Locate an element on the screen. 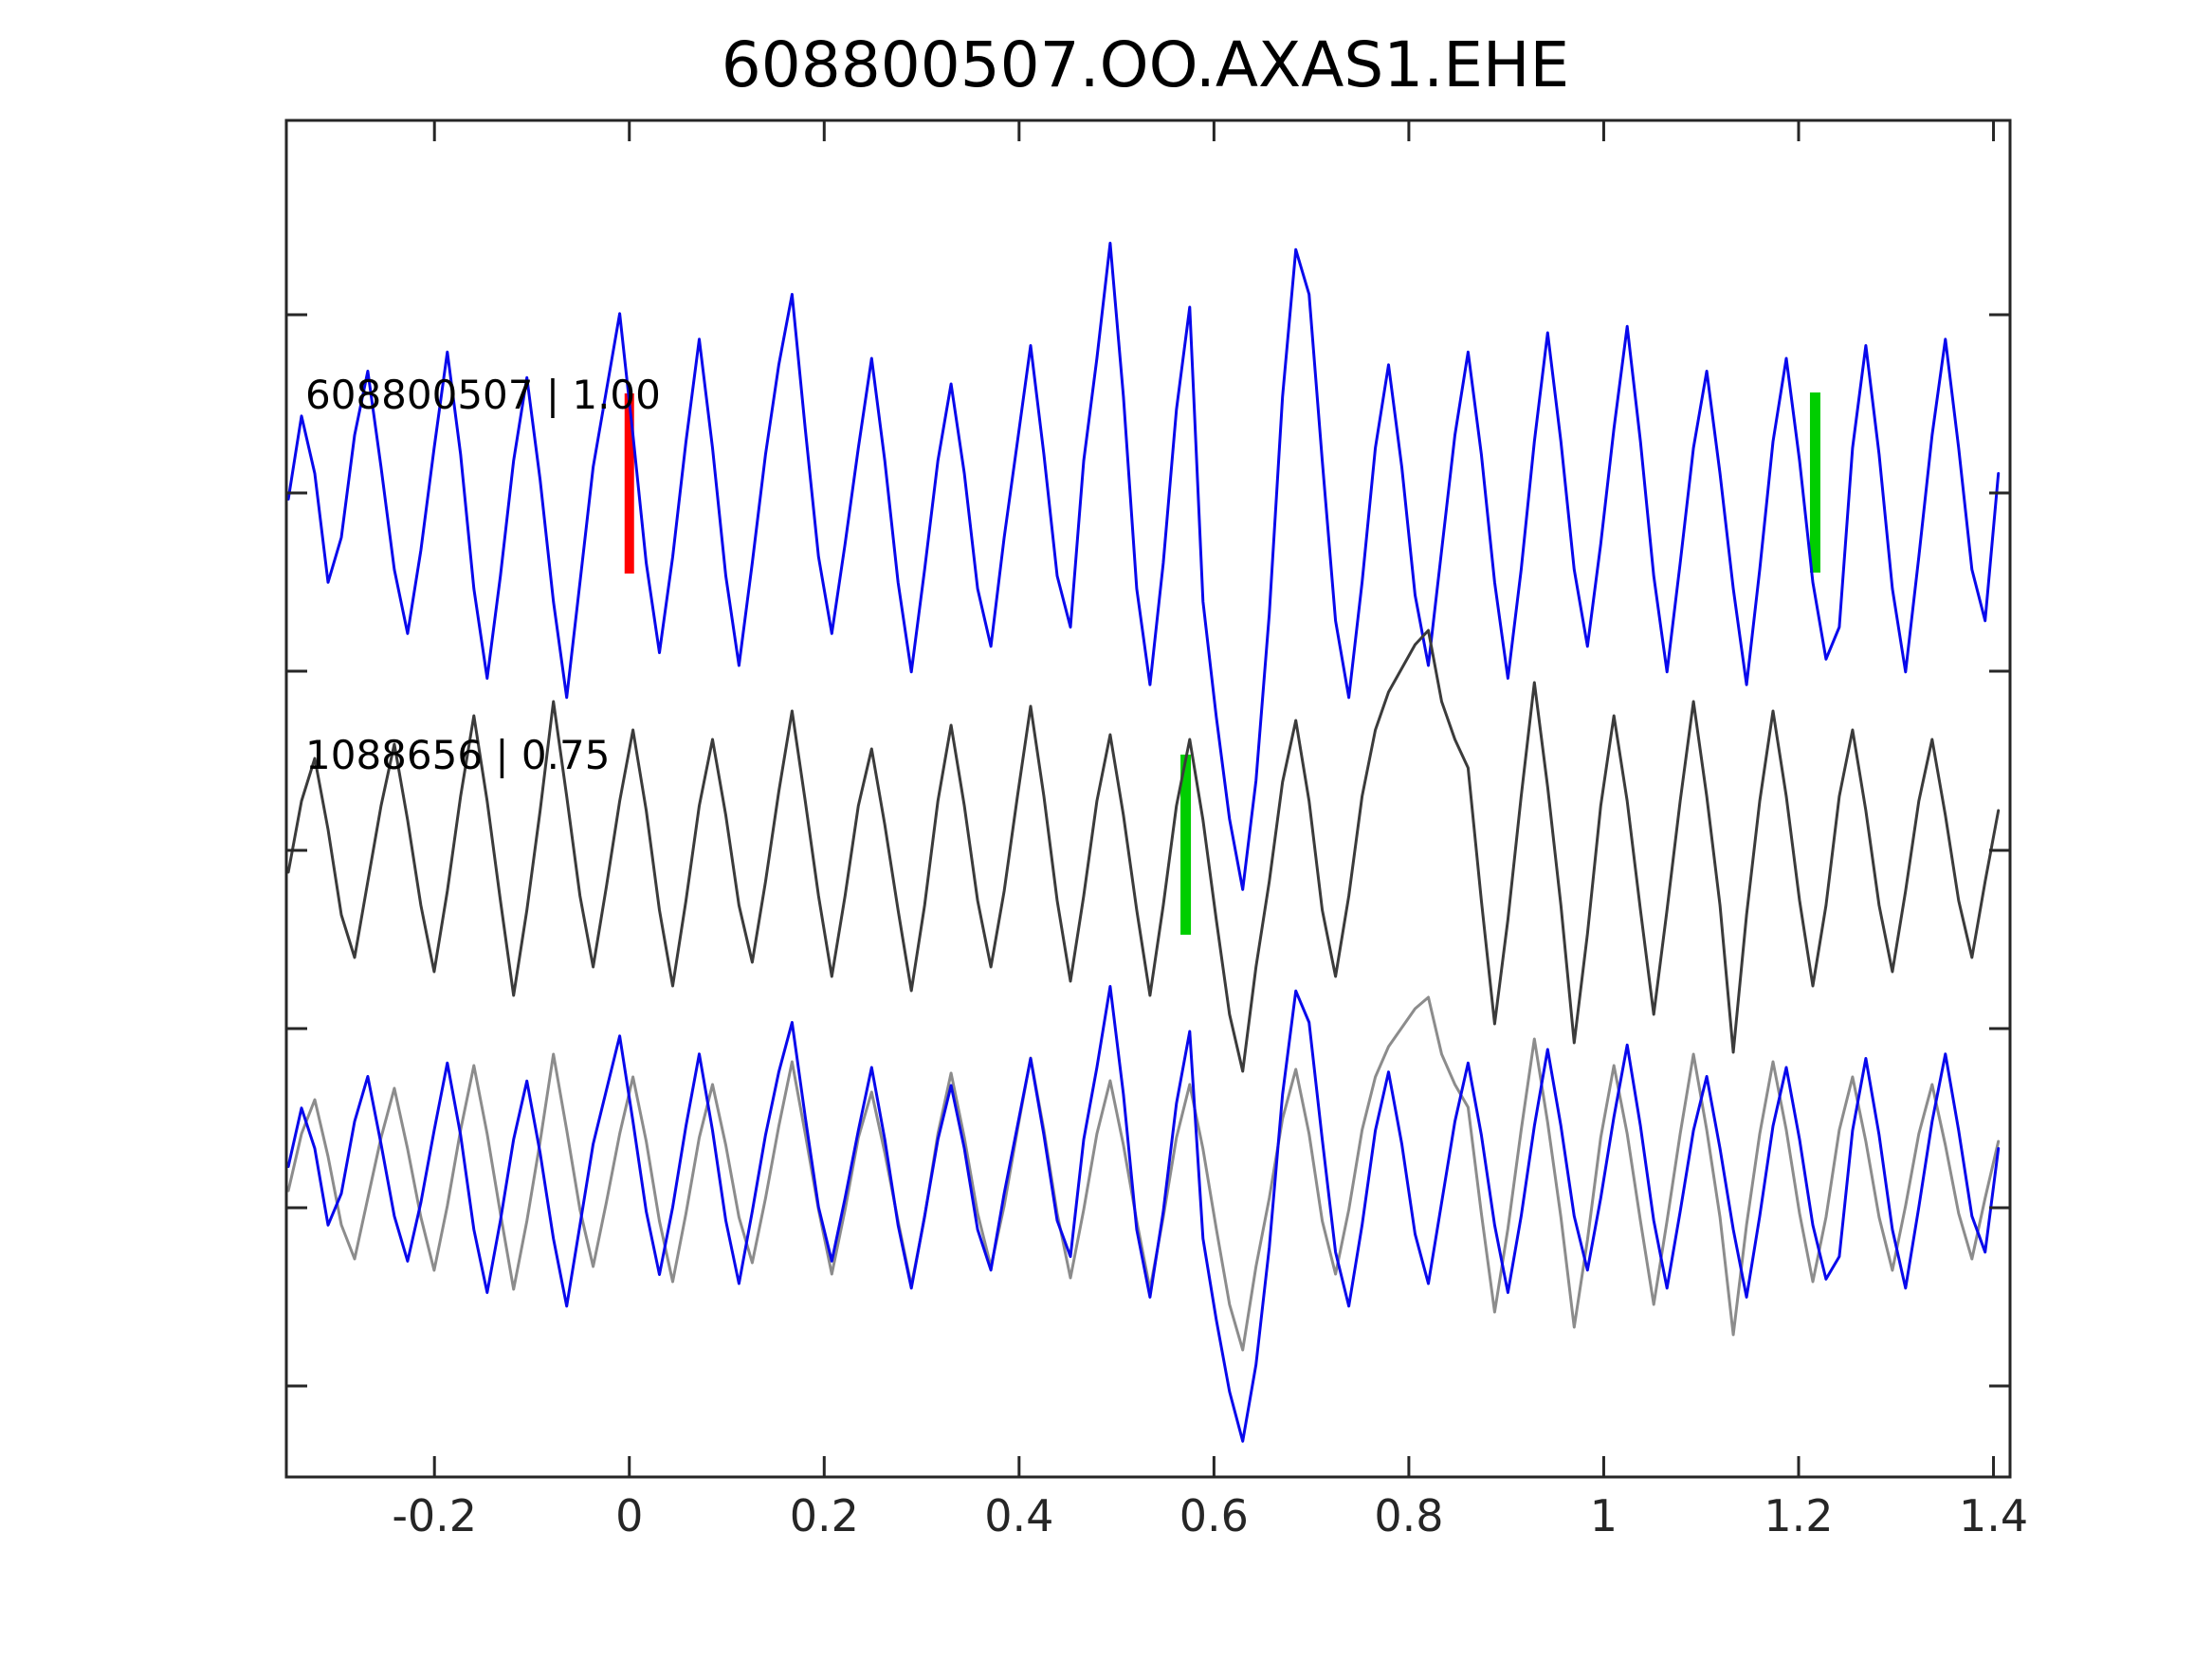  x-tick-label: 1.2 is located at coordinates (1799, 1515).